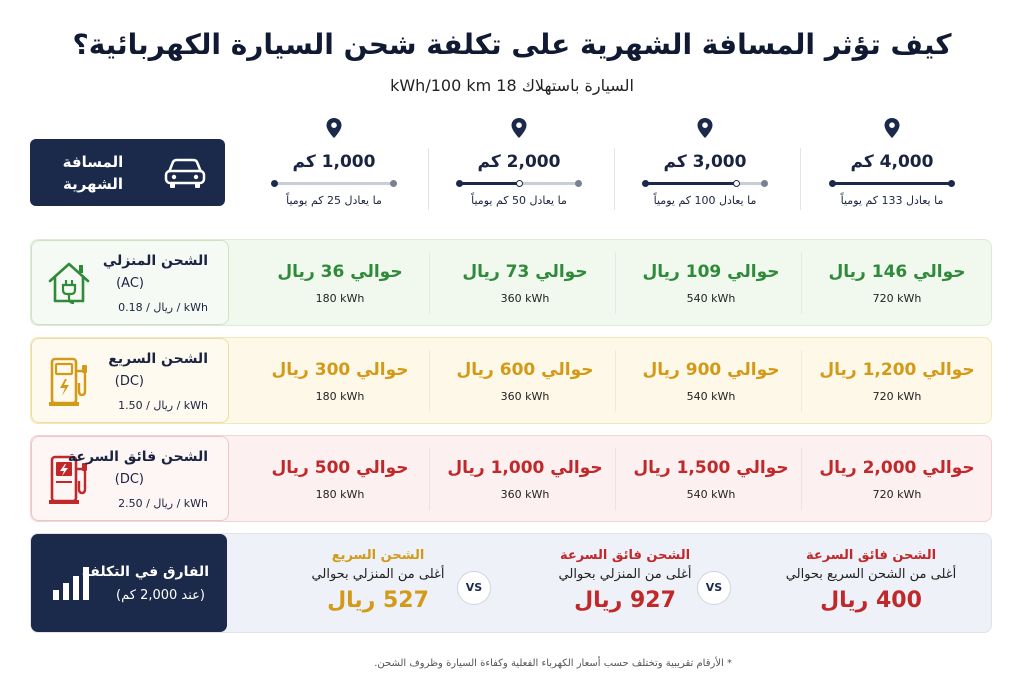 This screenshot has width=1024, height=683. I want to click on distance-km: 3,000 كم, so click(705, 162).